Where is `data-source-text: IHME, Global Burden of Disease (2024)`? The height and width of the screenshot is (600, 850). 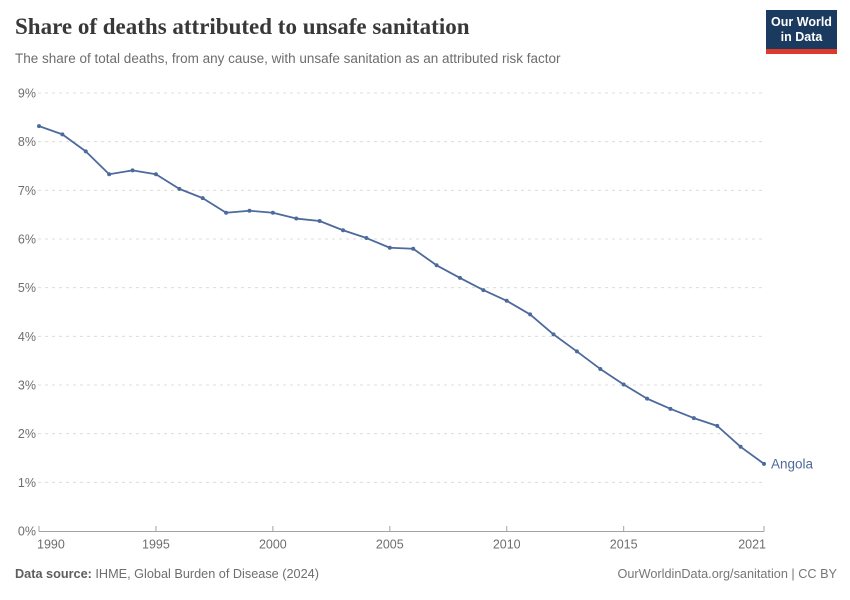
data-source-text: IHME, Global Burden of Disease (2024) is located at coordinates (205, 574).